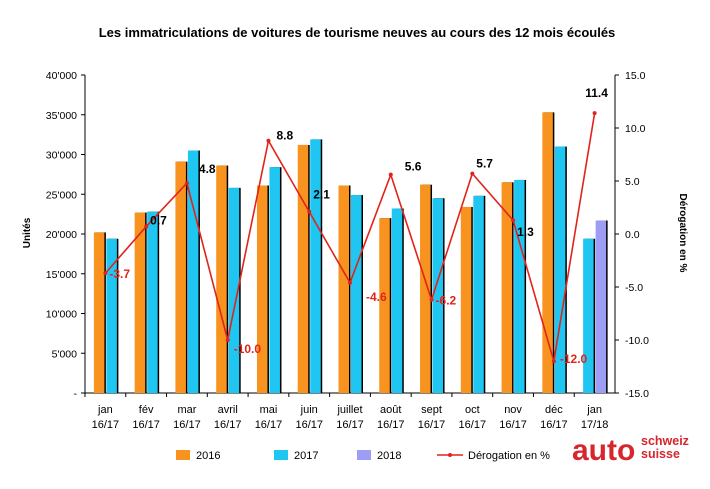 This screenshot has height=489, width=710. I want to click on x-tick-label-month: avril, so click(228, 410).